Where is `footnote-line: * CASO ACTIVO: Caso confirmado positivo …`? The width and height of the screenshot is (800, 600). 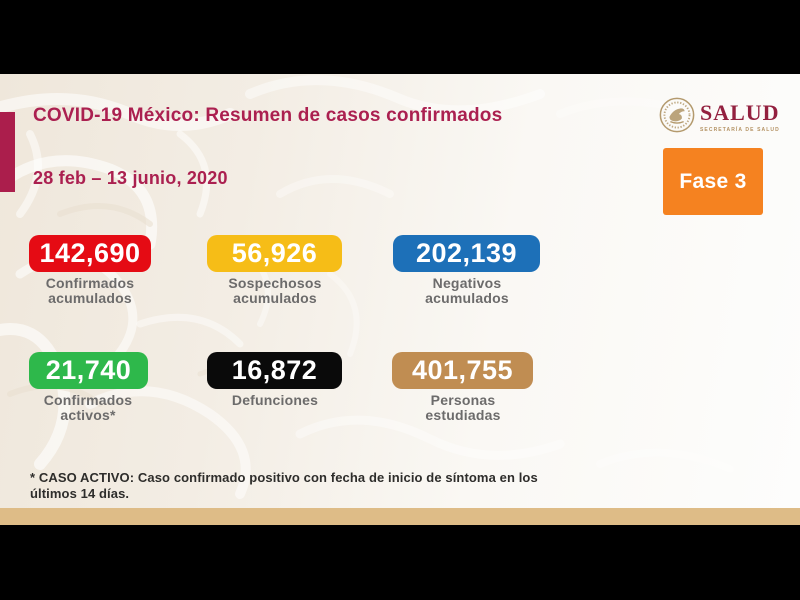
footnote-line: * CASO ACTIVO: Caso confirmado positivo … is located at coordinates (284, 477).